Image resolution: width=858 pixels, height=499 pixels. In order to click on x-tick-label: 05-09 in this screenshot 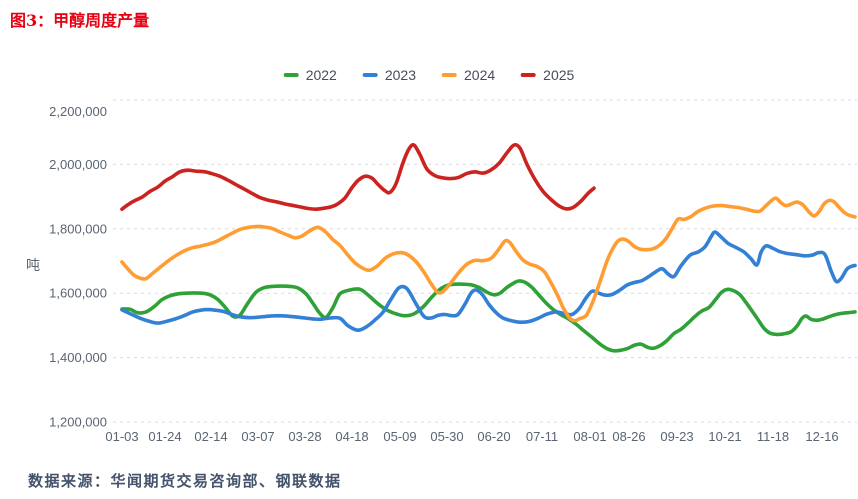, I will do `click(399, 436)`.